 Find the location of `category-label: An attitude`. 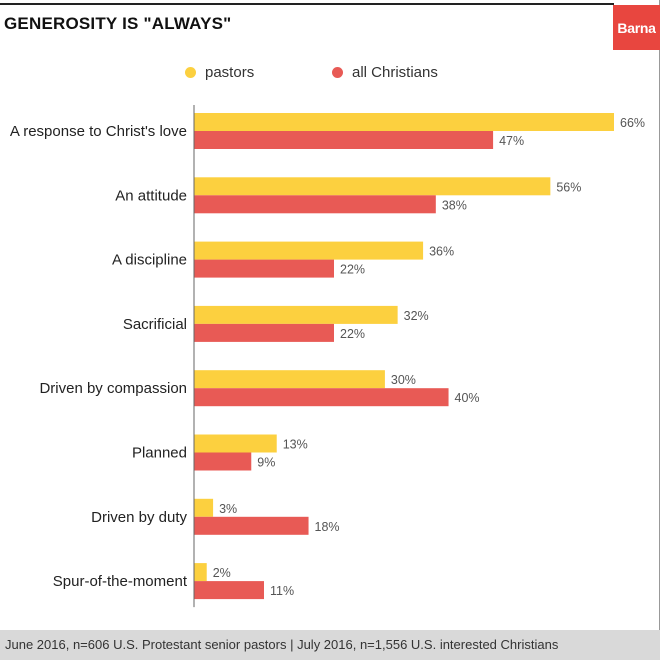

category-label: An attitude is located at coordinates (151, 195).